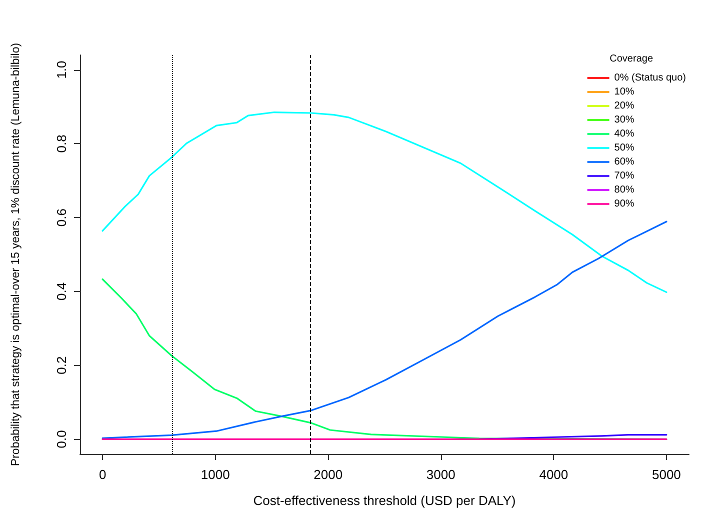 The width and height of the screenshot is (703, 524). Describe the element at coordinates (328, 474) in the screenshot. I see `x-tick-label: 2000` at that location.